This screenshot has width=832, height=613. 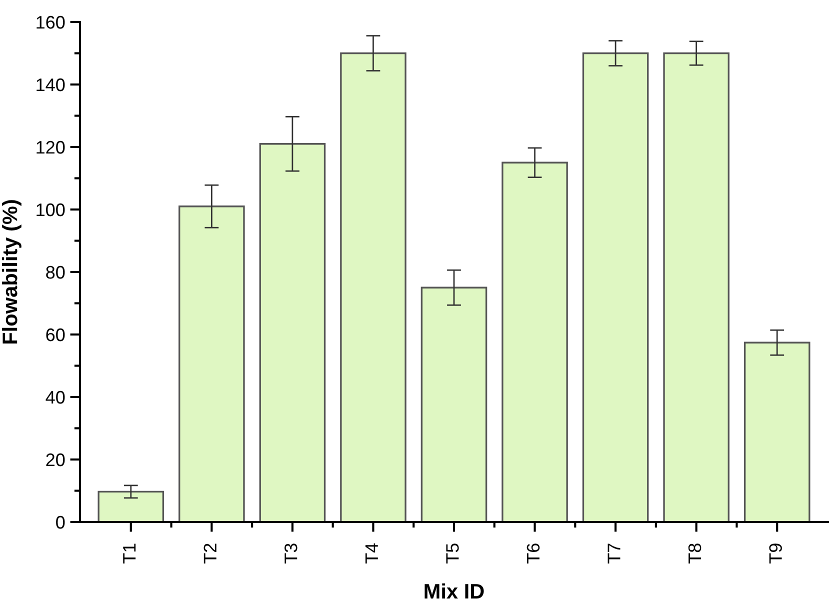 I want to click on x-tick-label: T5, so click(x=452, y=554).